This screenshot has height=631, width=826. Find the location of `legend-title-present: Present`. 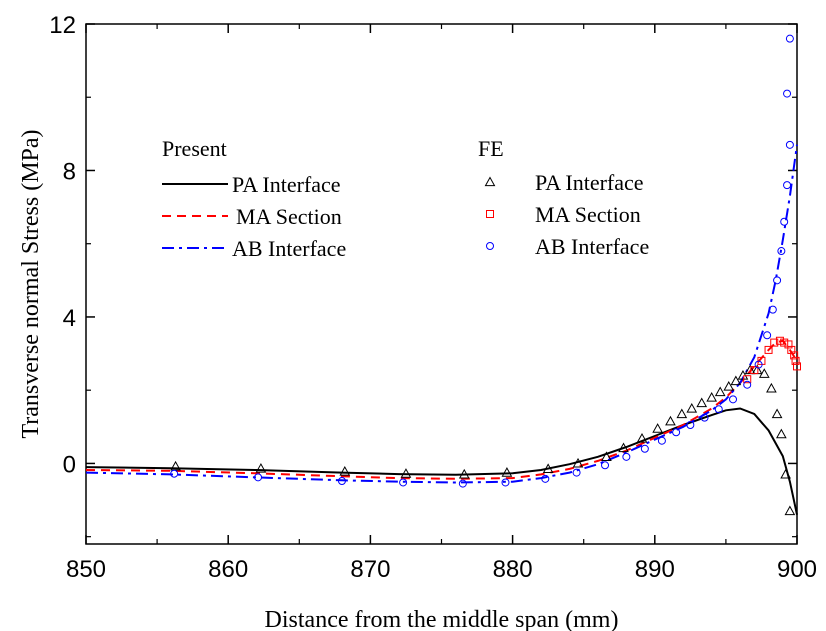

legend-title-present: Present is located at coordinates (194, 148).